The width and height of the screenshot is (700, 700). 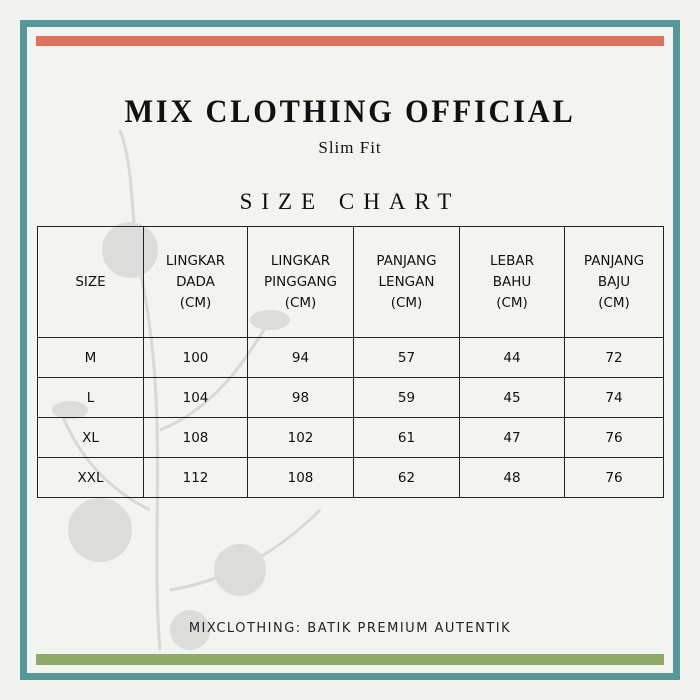 What do you see at coordinates (350, 147) in the screenshot?
I see `fit-subtitle: Slim Fit` at bounding box center [350, 147].